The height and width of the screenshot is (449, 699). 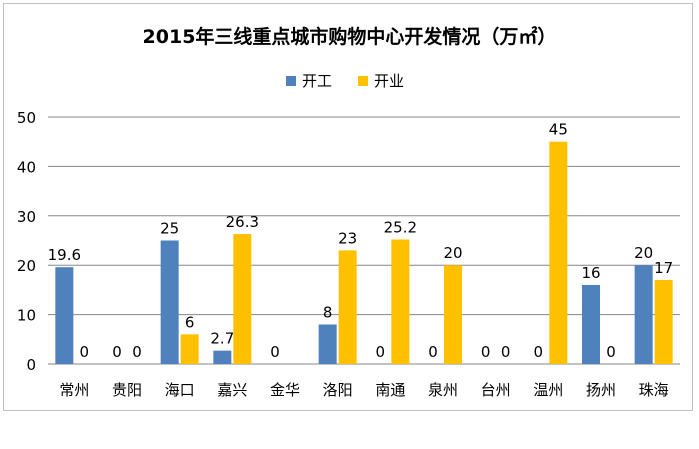 What do you see at coordinates (64, 255) in the screenshot?
I see `data-label: 19.6` at bounding box center [64, 255].